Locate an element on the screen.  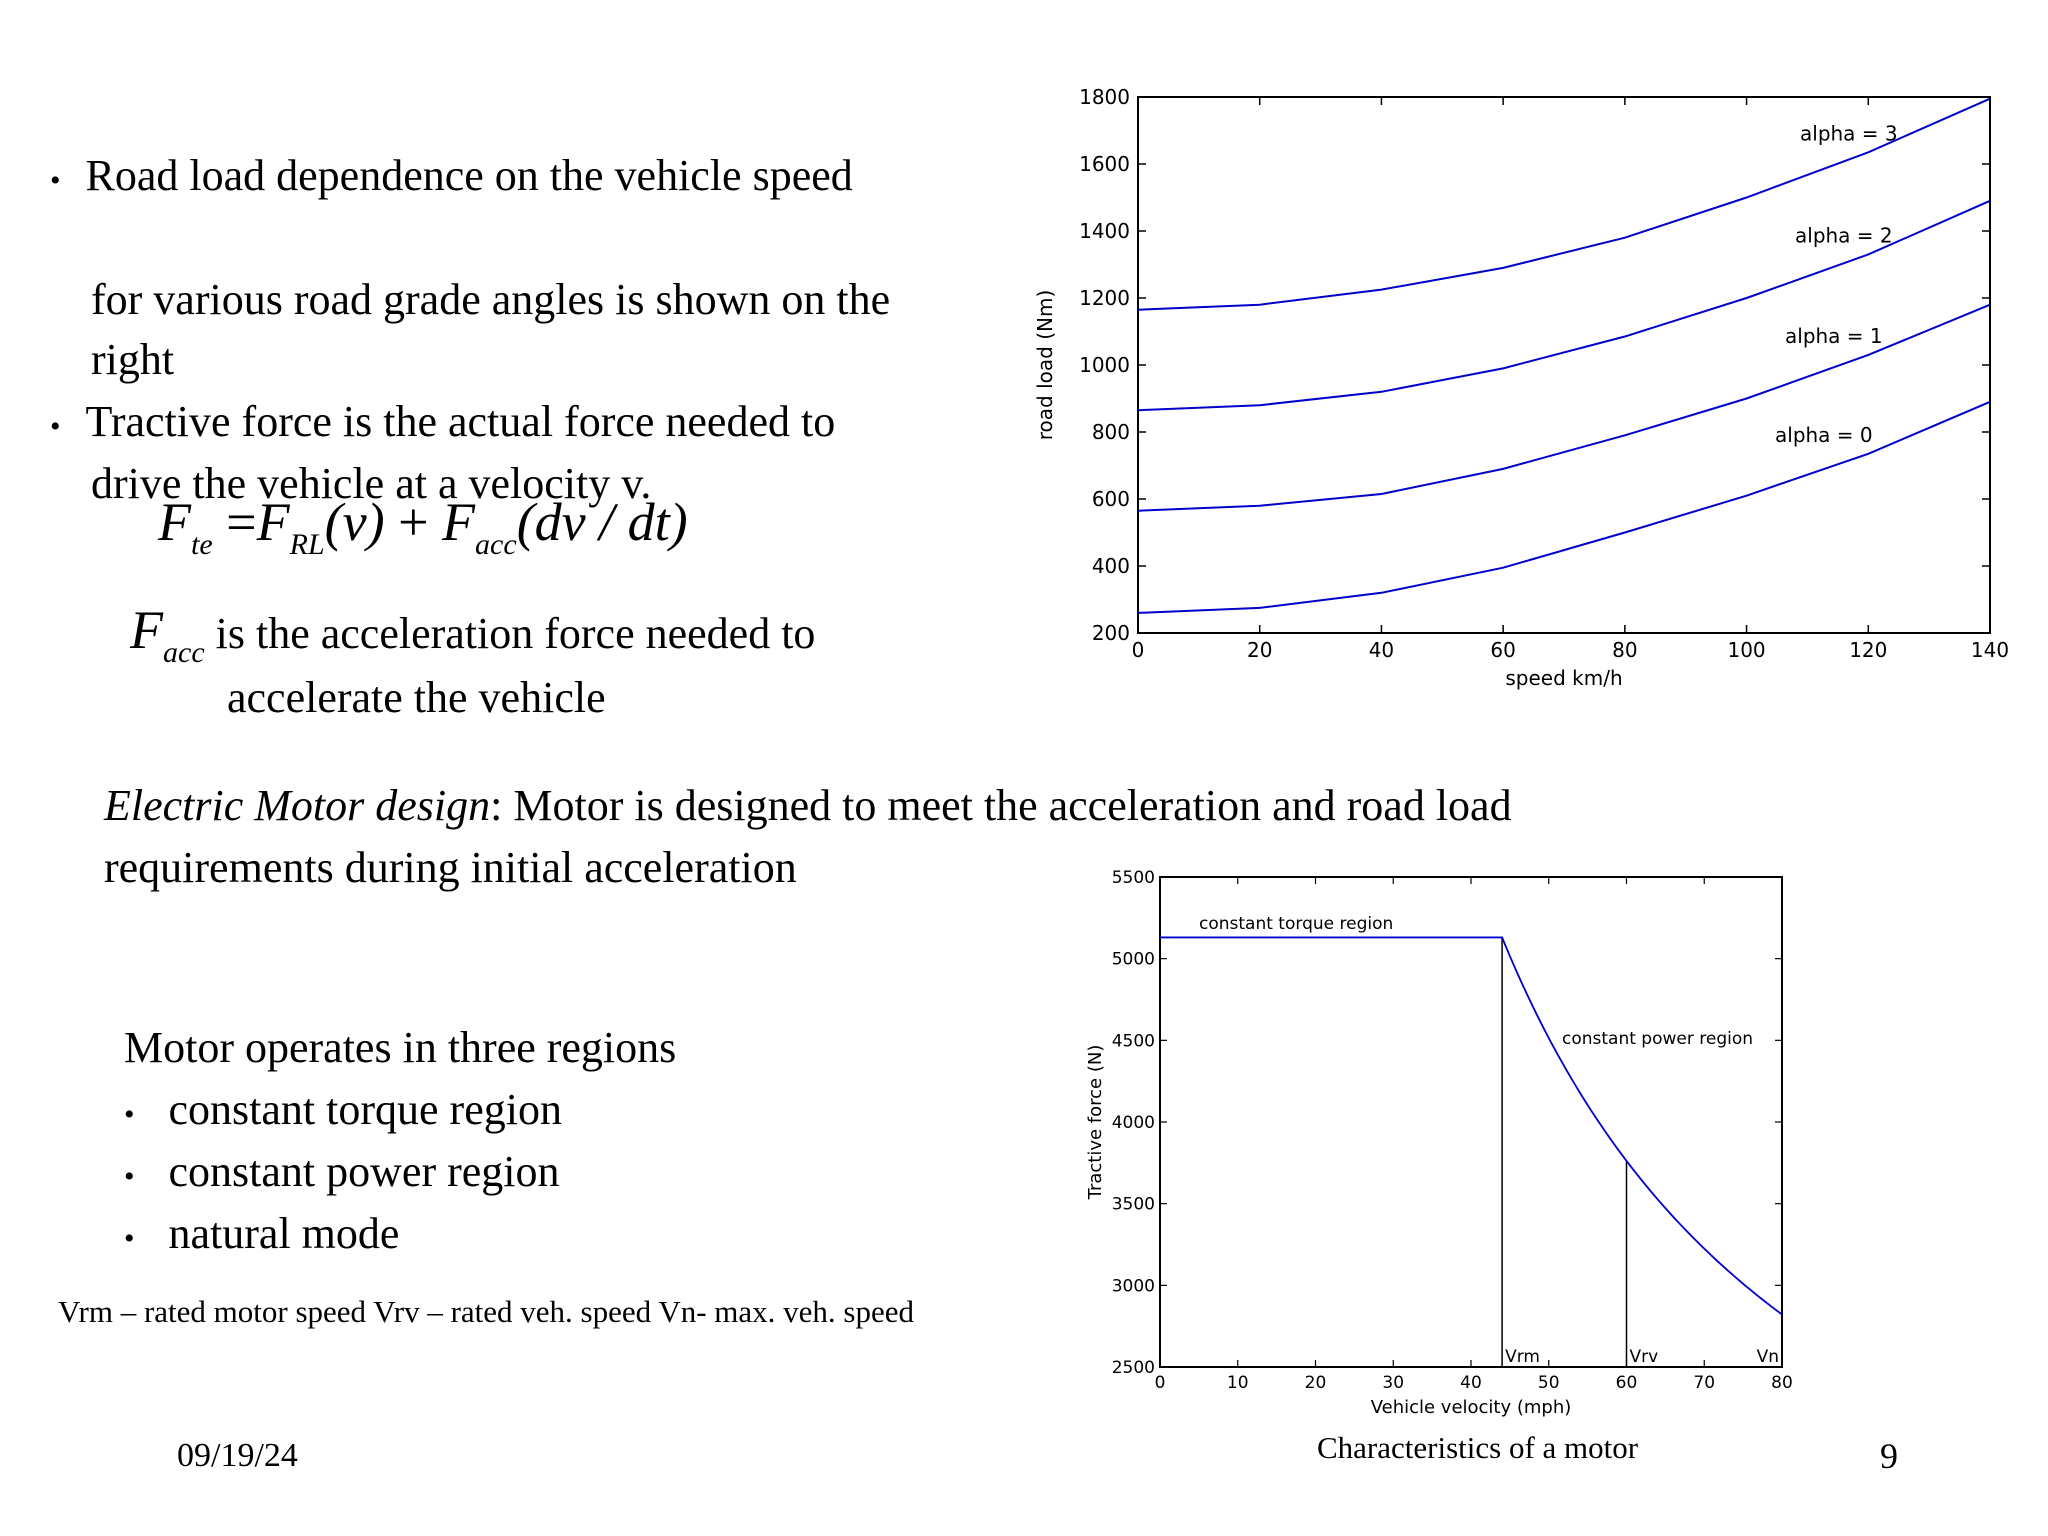
y-tick-label: 400 is located at coordinates (1111, 566).